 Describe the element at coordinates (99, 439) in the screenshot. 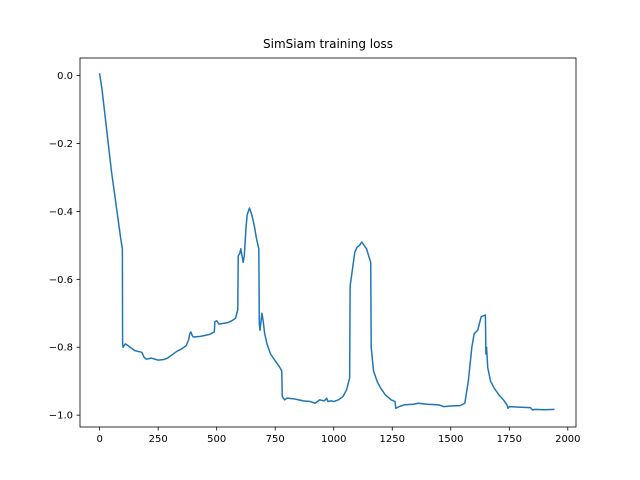

I see `x-tick-label: 0` at that location.